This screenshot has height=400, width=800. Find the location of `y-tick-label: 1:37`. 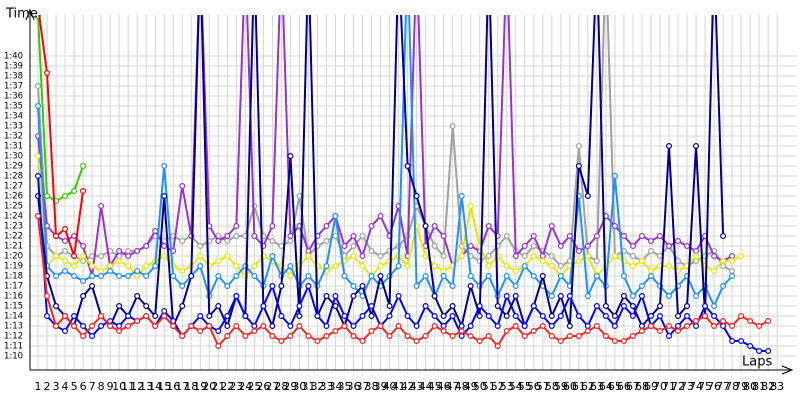

y-tick-label: 1:37 is located at coordinates (13, 87).